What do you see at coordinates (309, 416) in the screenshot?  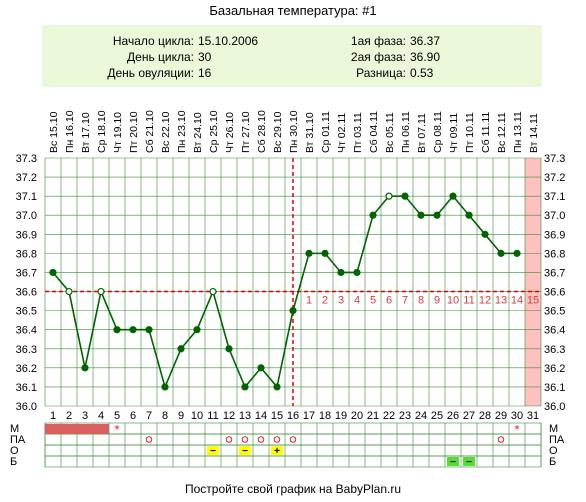 I see `day-number: 17` at bounding box center [309, 416].